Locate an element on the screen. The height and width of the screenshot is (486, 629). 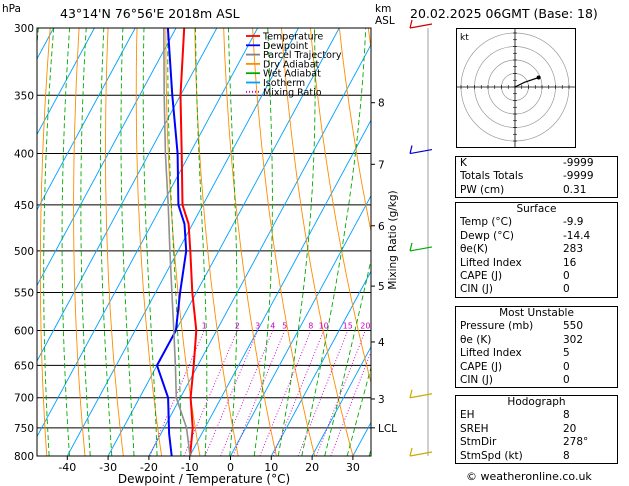
mu-label: Lifted Index is located at coordinates (491, 353).